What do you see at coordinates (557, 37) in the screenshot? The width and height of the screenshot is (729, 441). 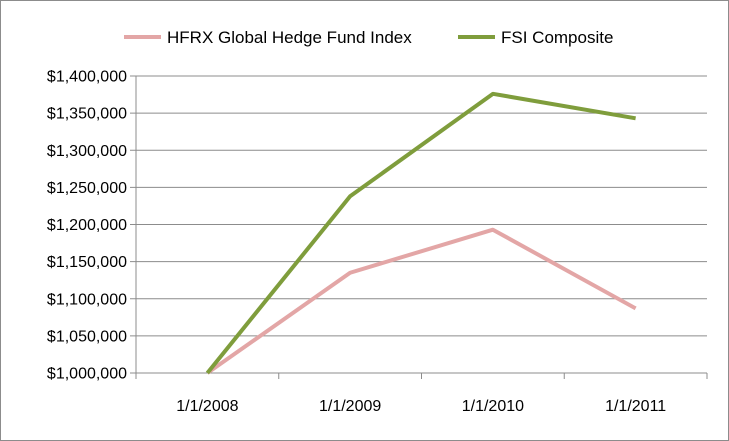 I see `legend-label: FSI Composite` at bounding box center [557, 37].